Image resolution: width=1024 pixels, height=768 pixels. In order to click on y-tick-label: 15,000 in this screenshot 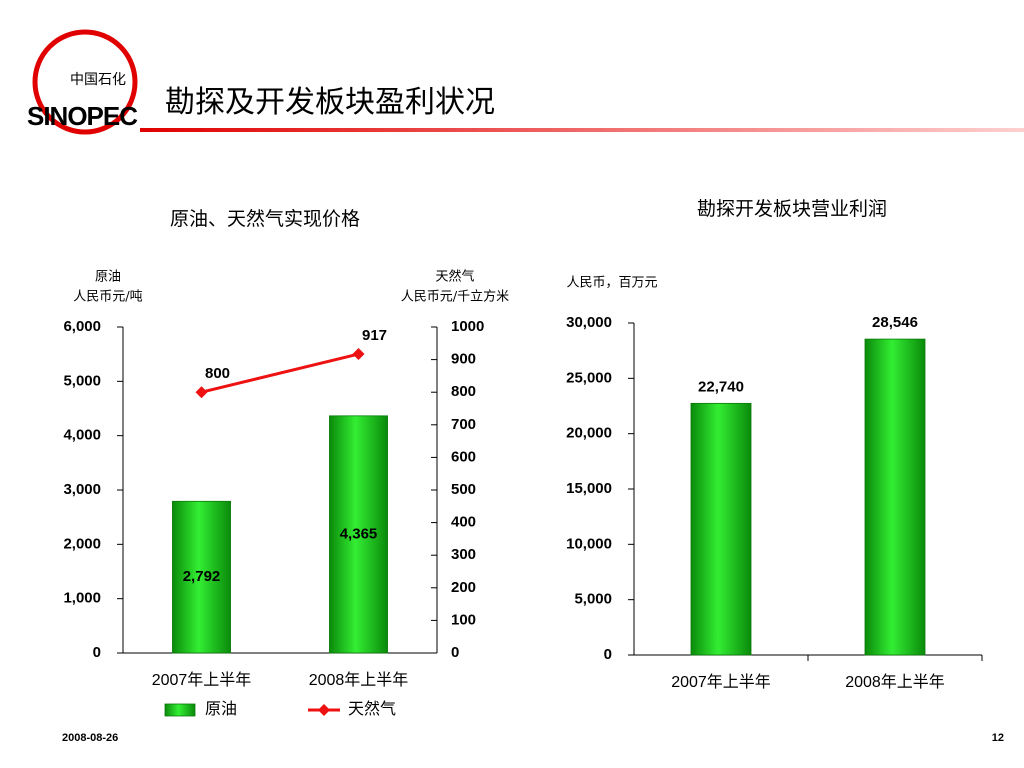, I will do `click(589, 488)`.